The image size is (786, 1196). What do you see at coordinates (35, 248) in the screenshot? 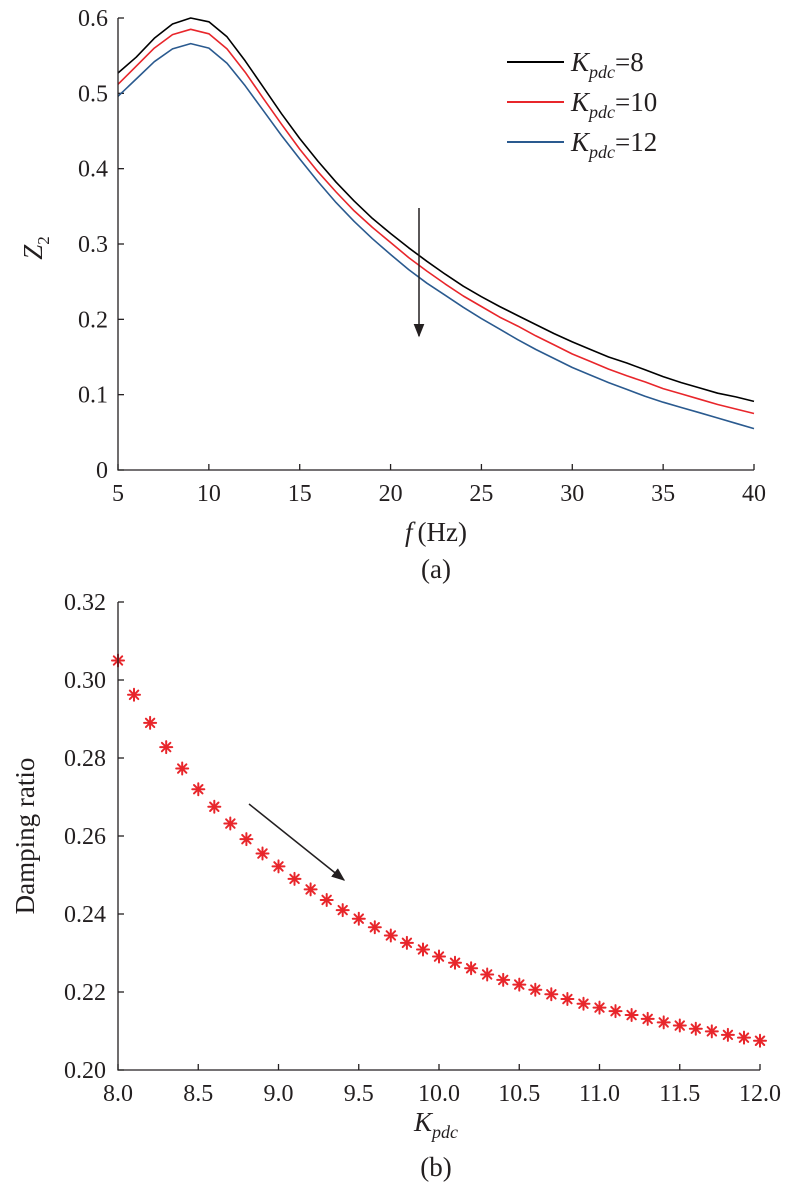
I see `panel-a-y-axis-label: Z2` at bounding box center [35, 248].